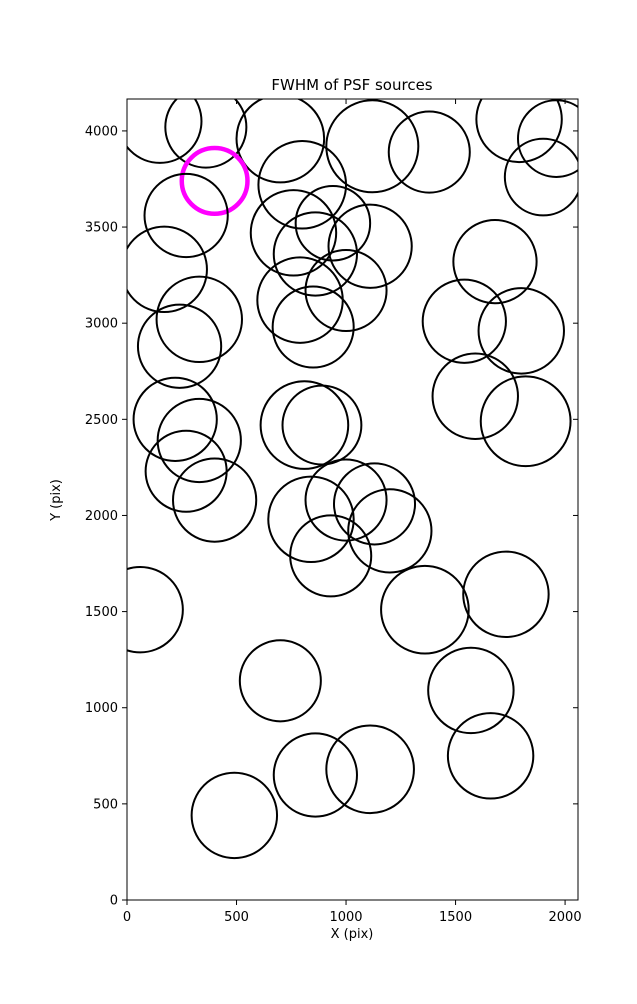  Describe the element at coordinates (114, 901) in the screenshot. I see `y-tick-label: 0` at that location.